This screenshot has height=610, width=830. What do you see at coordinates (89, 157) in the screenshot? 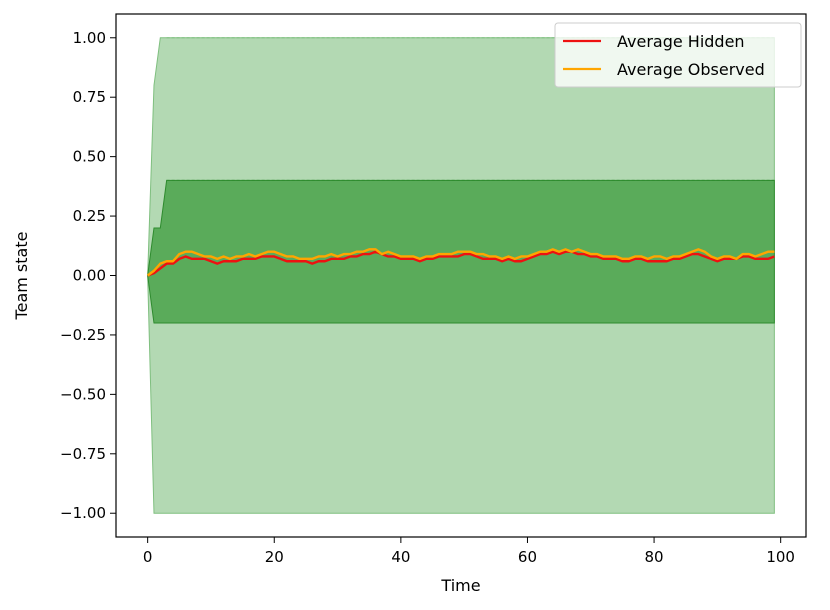
I see `y-tick-label: 0.50` at bounding box center [89, 157].